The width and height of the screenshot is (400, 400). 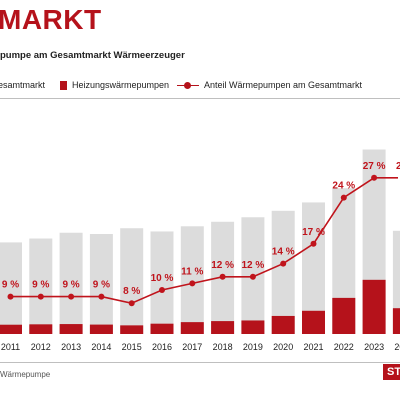 I want to click on legend-heat-pumps: Heizungswärmepumpen, so click(x=114, y=85).